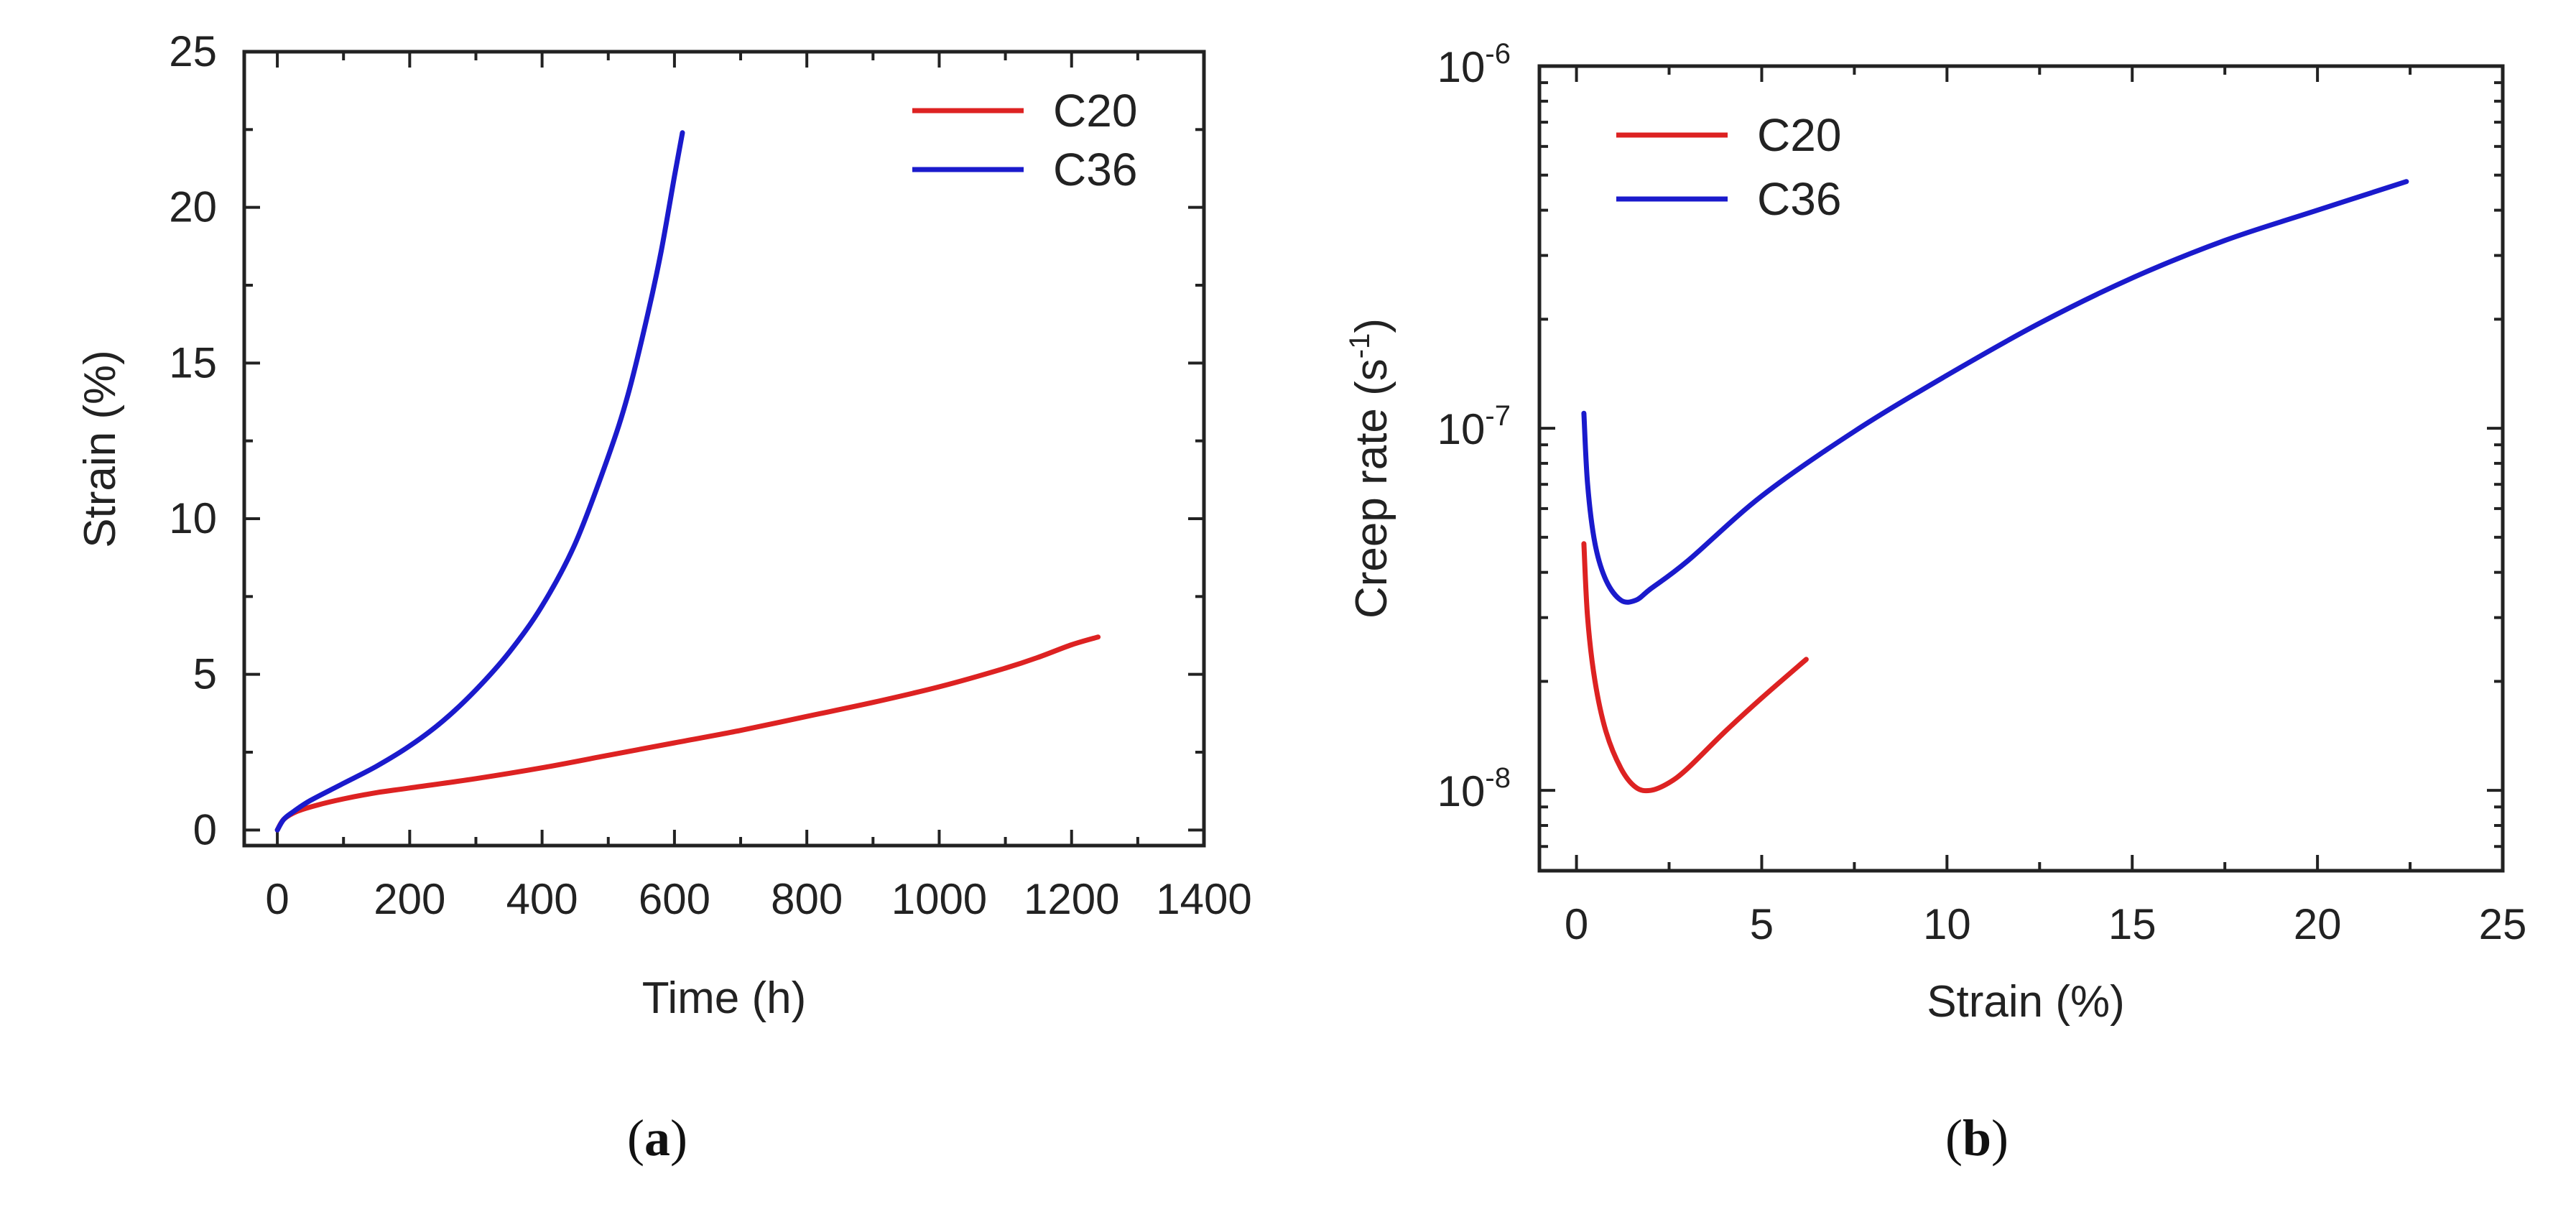  Describe the element at coordinates (807, 899) in the screenshot. I see `x-tick-label: 800` at that location.